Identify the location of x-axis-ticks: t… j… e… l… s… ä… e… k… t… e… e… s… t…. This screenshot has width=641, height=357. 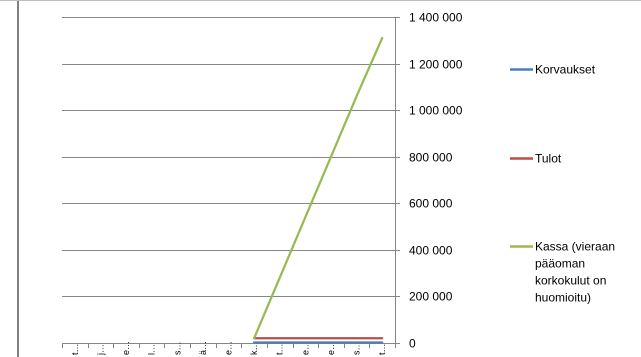
(229, 348).